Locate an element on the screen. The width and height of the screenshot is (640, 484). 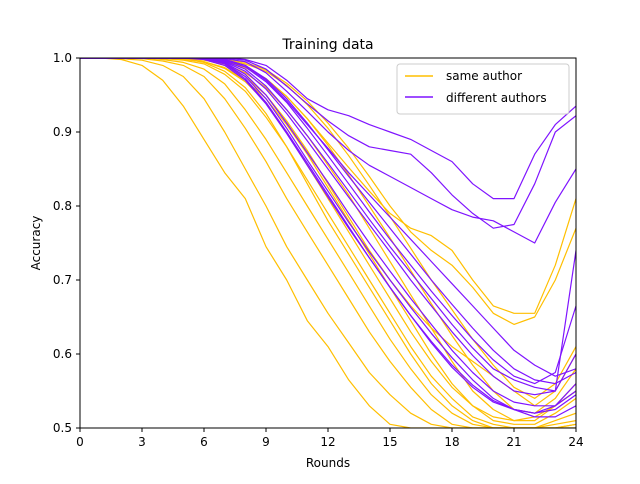
y-tick-label: 0.7 is located at coordinates (62, 280).